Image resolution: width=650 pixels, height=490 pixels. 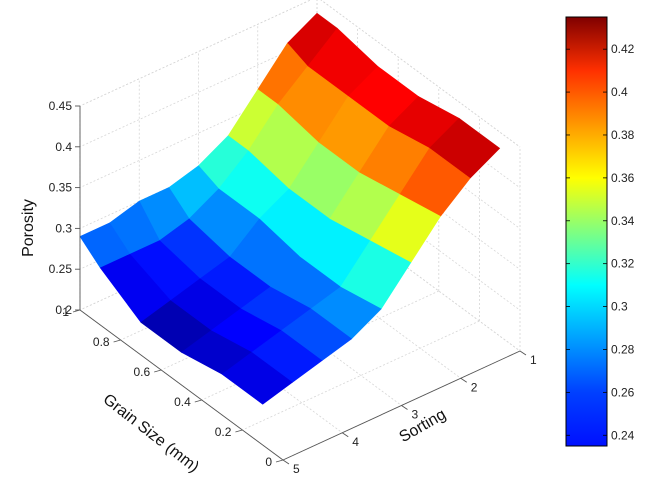 I want to click on y-tick-label: 0.8, so click(x=101, y=342).